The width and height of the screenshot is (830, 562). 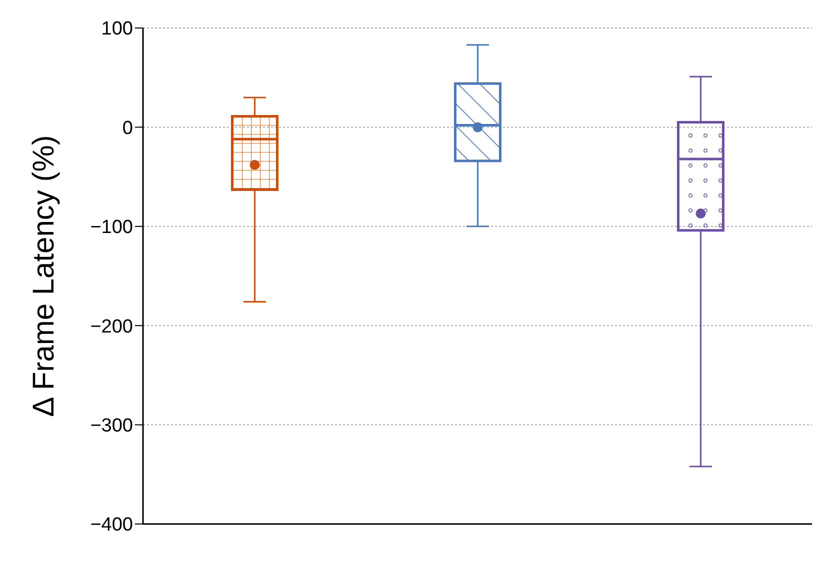 What do you see at coordinates (111, 327) in the screenshot?
I see `y-tick-label: −200` at bounding box center [111, 327].